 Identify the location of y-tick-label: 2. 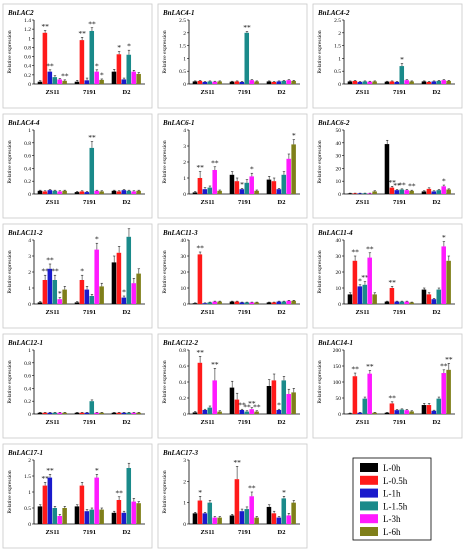
(184, 163).